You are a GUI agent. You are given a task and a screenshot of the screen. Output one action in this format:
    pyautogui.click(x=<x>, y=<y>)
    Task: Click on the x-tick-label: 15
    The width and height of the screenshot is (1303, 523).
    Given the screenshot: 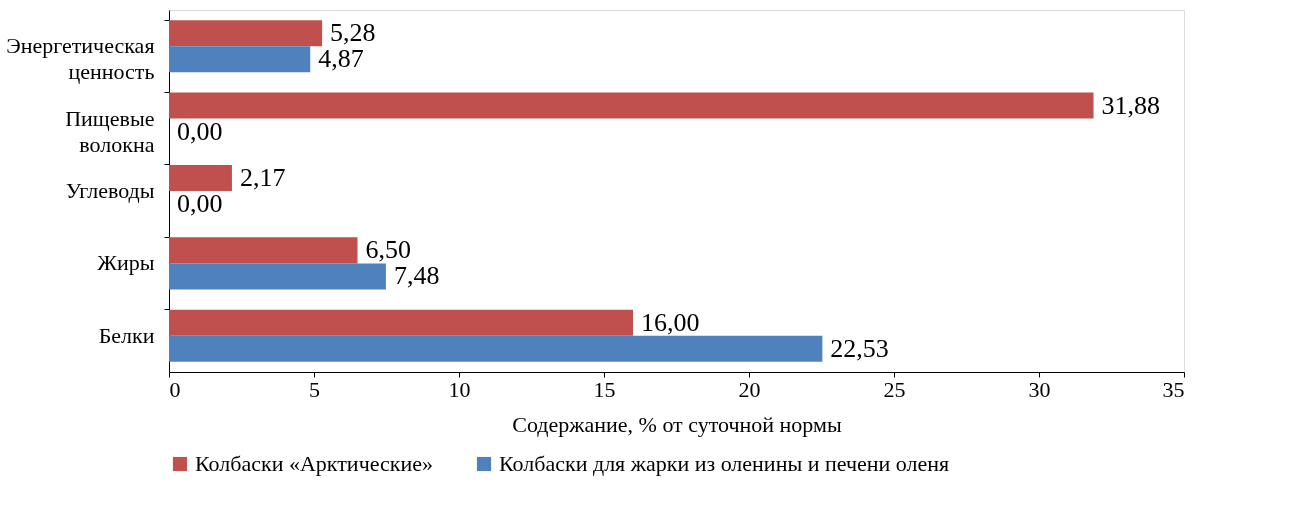 What is the action you would take?
    pyautogui.click(x=604, y=389)
    